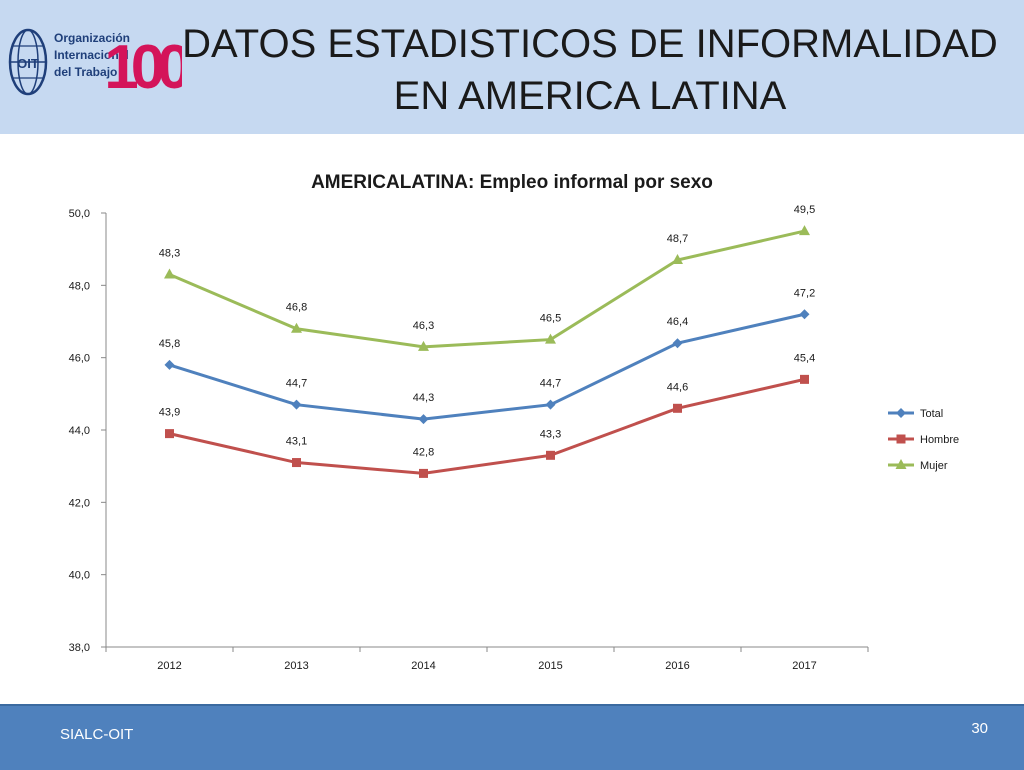 The height and width of the screenshot is (770, 1024). I want to click on y-tick-label: 46,0, so click(79, 359).